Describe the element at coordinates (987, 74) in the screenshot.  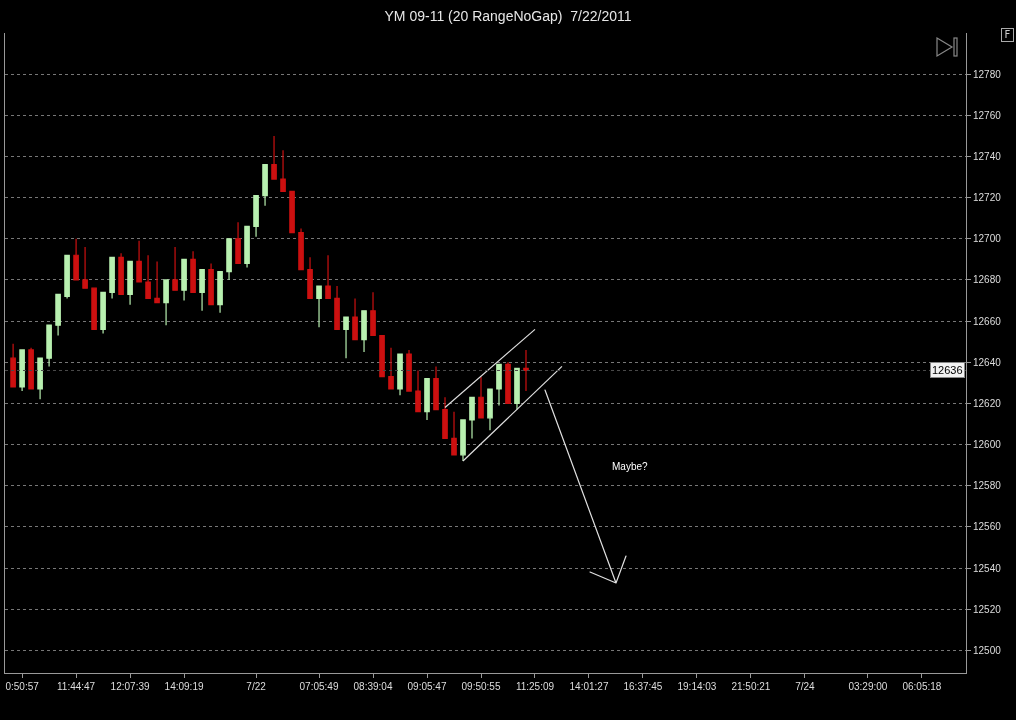
I see `y-tick-label: 12780` at that location.